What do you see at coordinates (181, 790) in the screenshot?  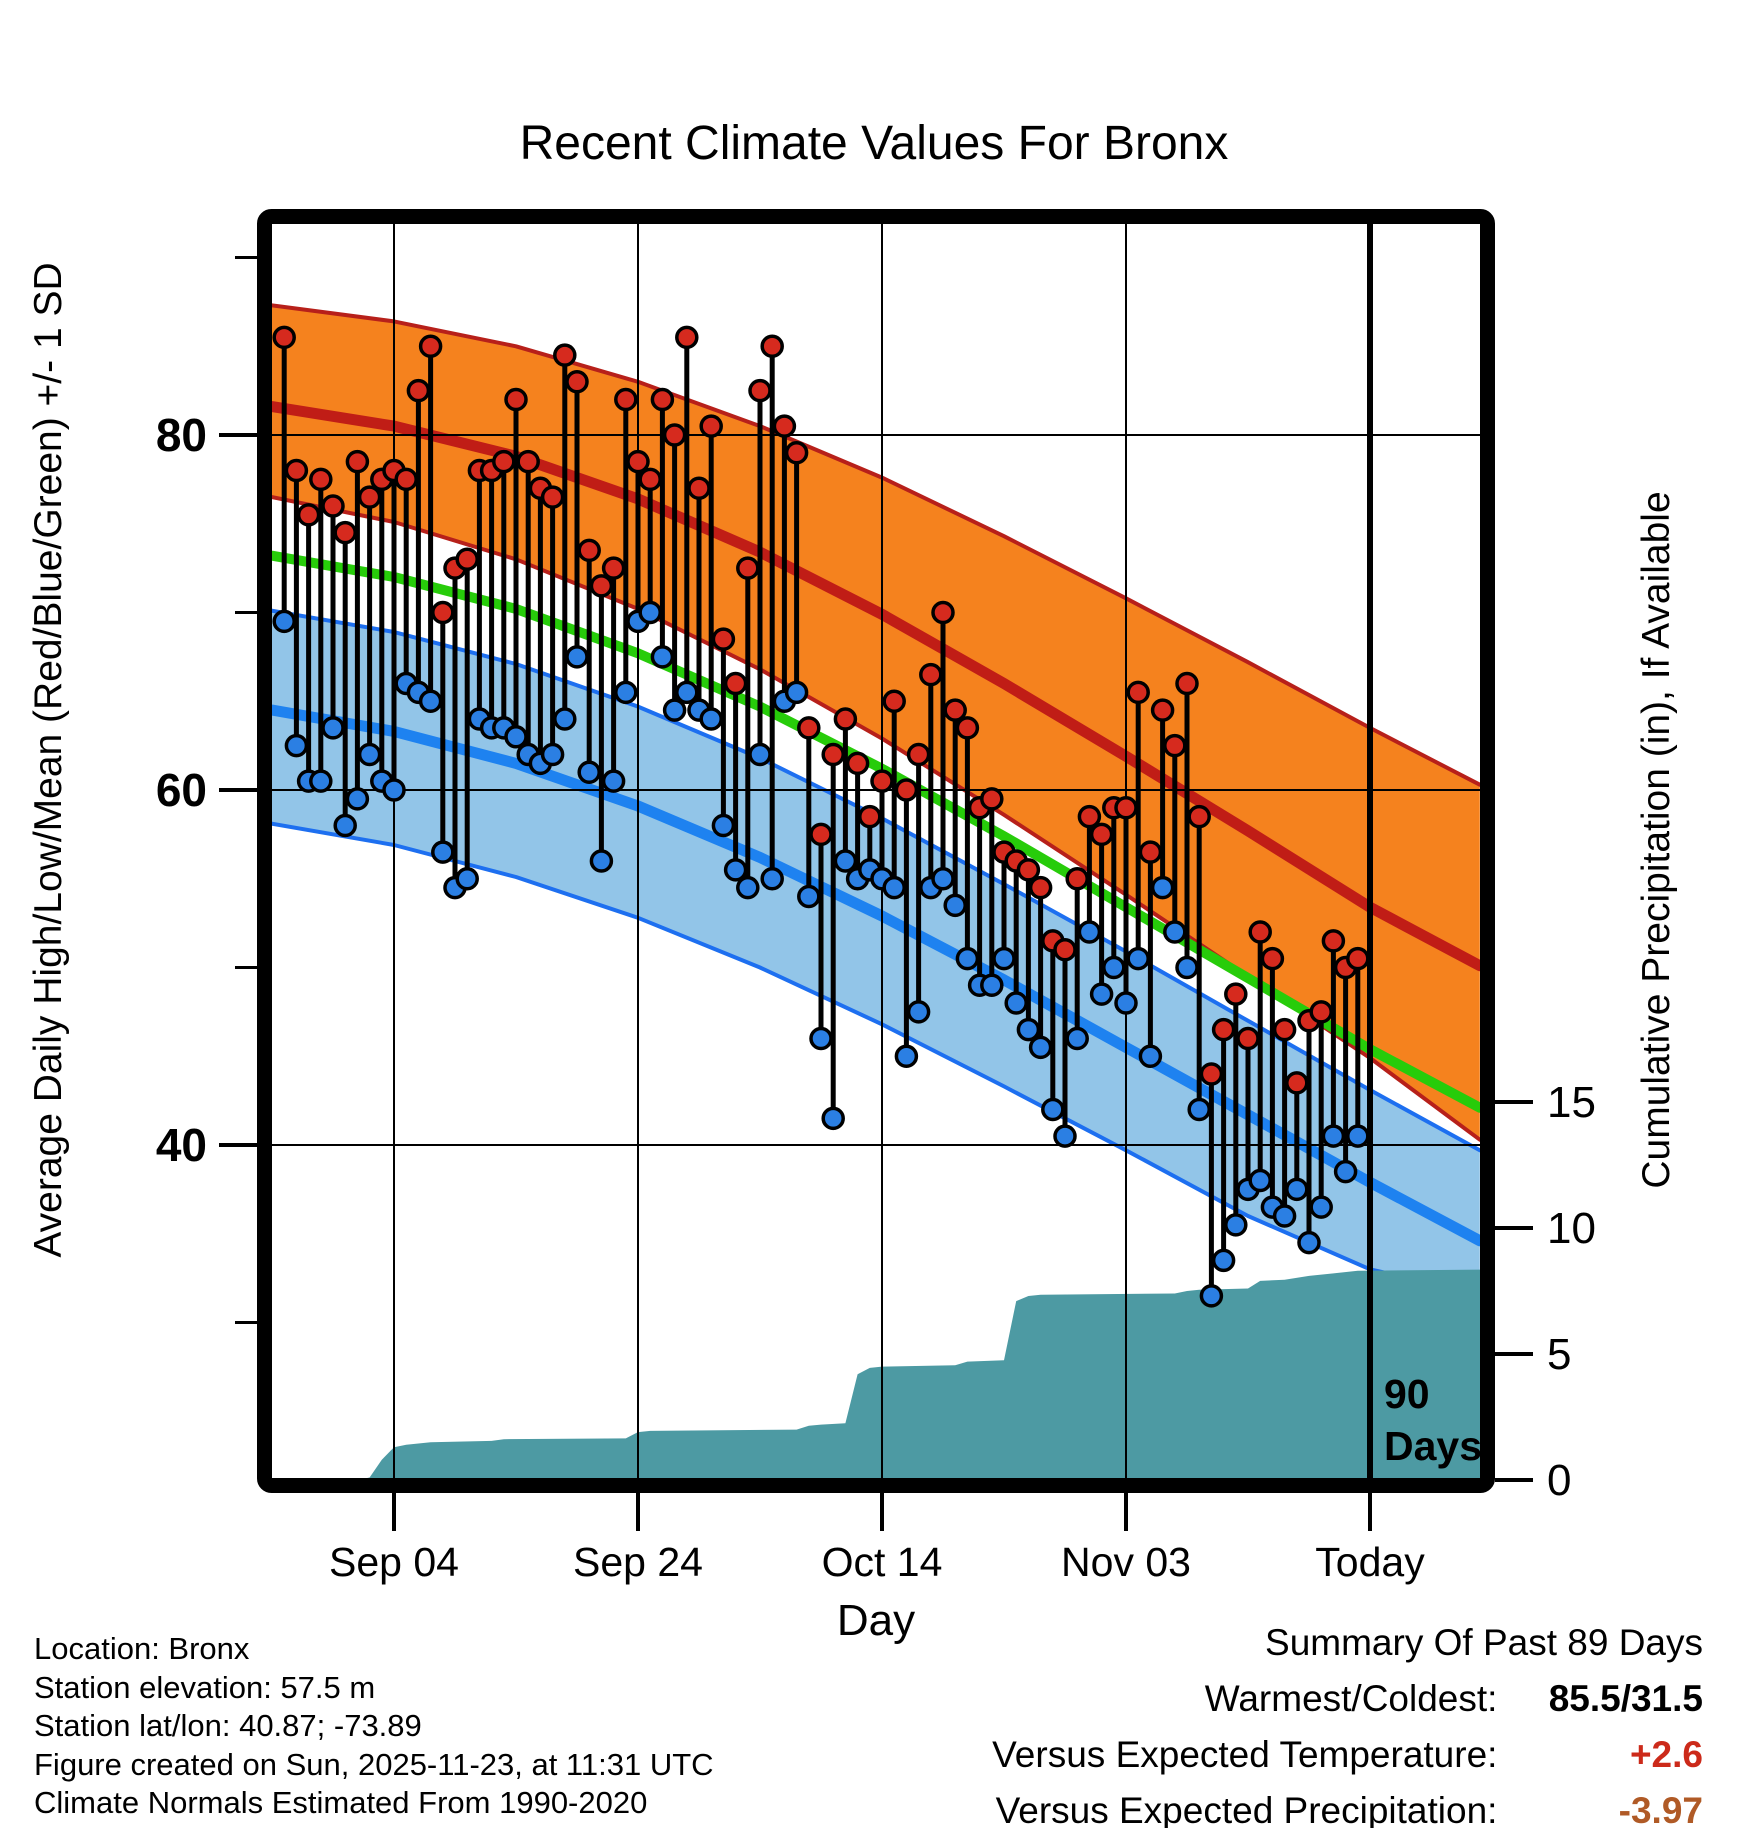 I see `svg-text: 60` at bounding box center [181, 790].